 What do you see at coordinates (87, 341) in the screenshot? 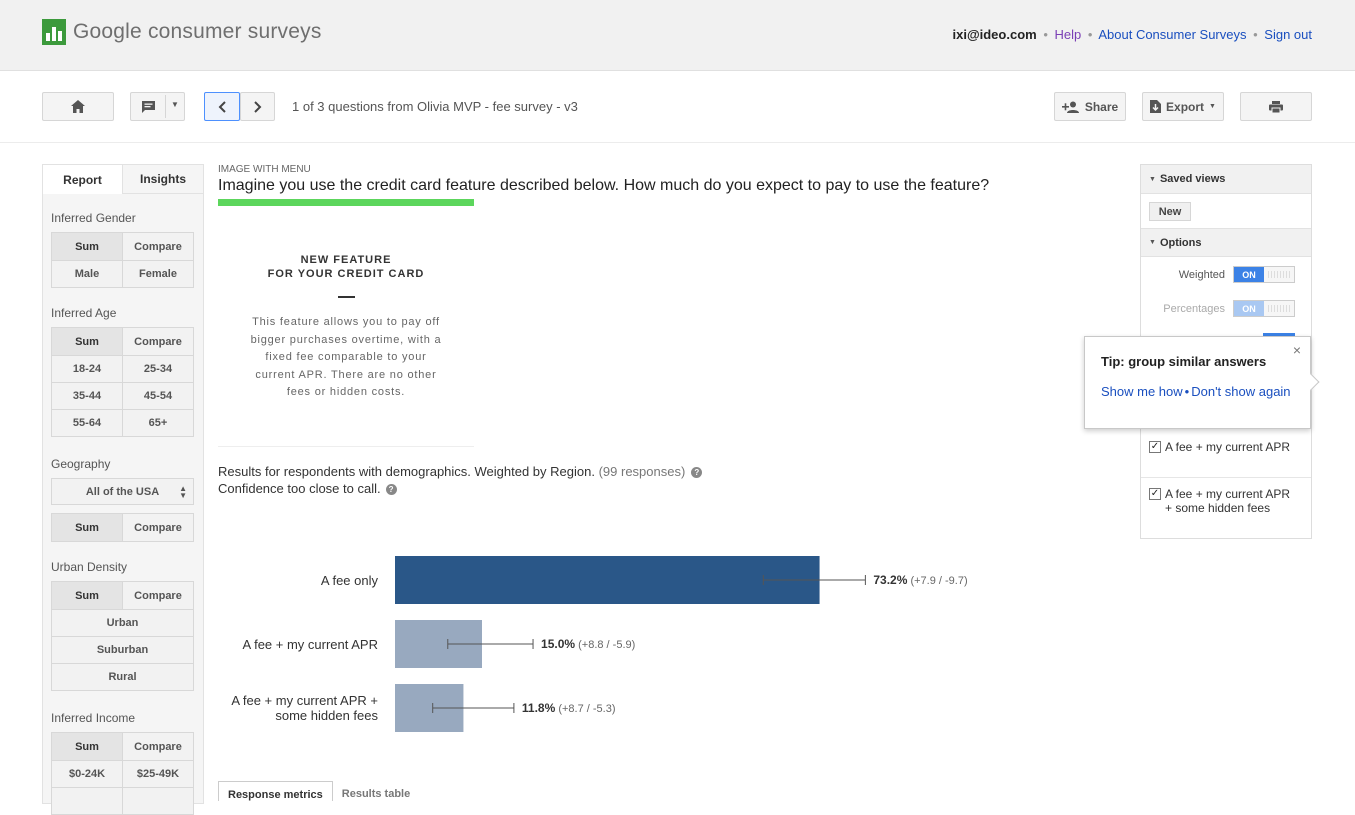
I see `age-sum-option: Sum` at bounding box center [87, 341].